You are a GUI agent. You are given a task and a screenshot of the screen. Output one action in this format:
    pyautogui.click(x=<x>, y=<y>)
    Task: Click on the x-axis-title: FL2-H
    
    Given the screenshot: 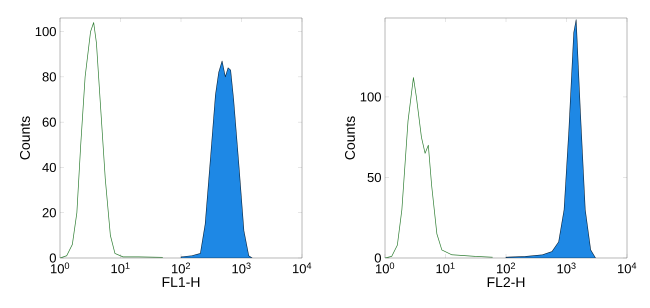 What is the action you would take?
    pyautogui.click(x=506, y=282)
    